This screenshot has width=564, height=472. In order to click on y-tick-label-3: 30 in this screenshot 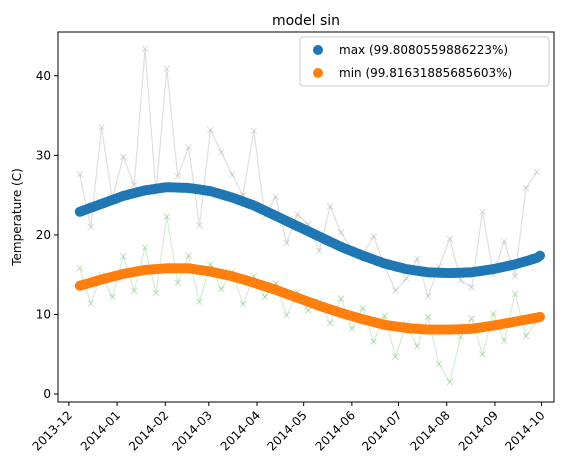, I will do `click(43, 155)`.